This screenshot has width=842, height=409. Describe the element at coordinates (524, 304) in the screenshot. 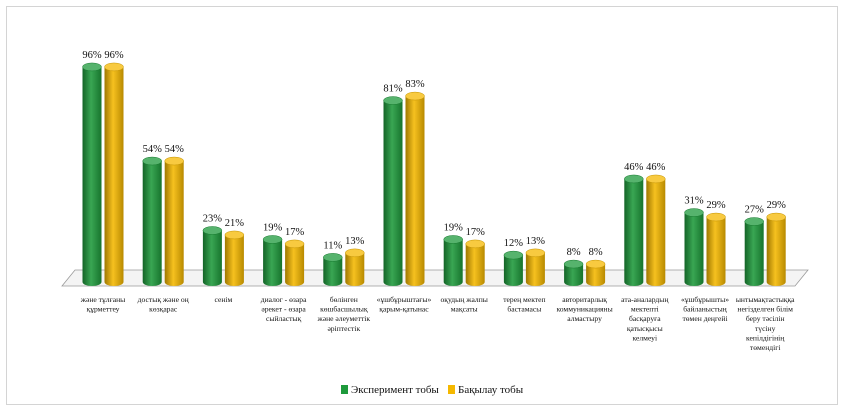

I see `category-label-8: терең мектеп бастамасы` at that location.